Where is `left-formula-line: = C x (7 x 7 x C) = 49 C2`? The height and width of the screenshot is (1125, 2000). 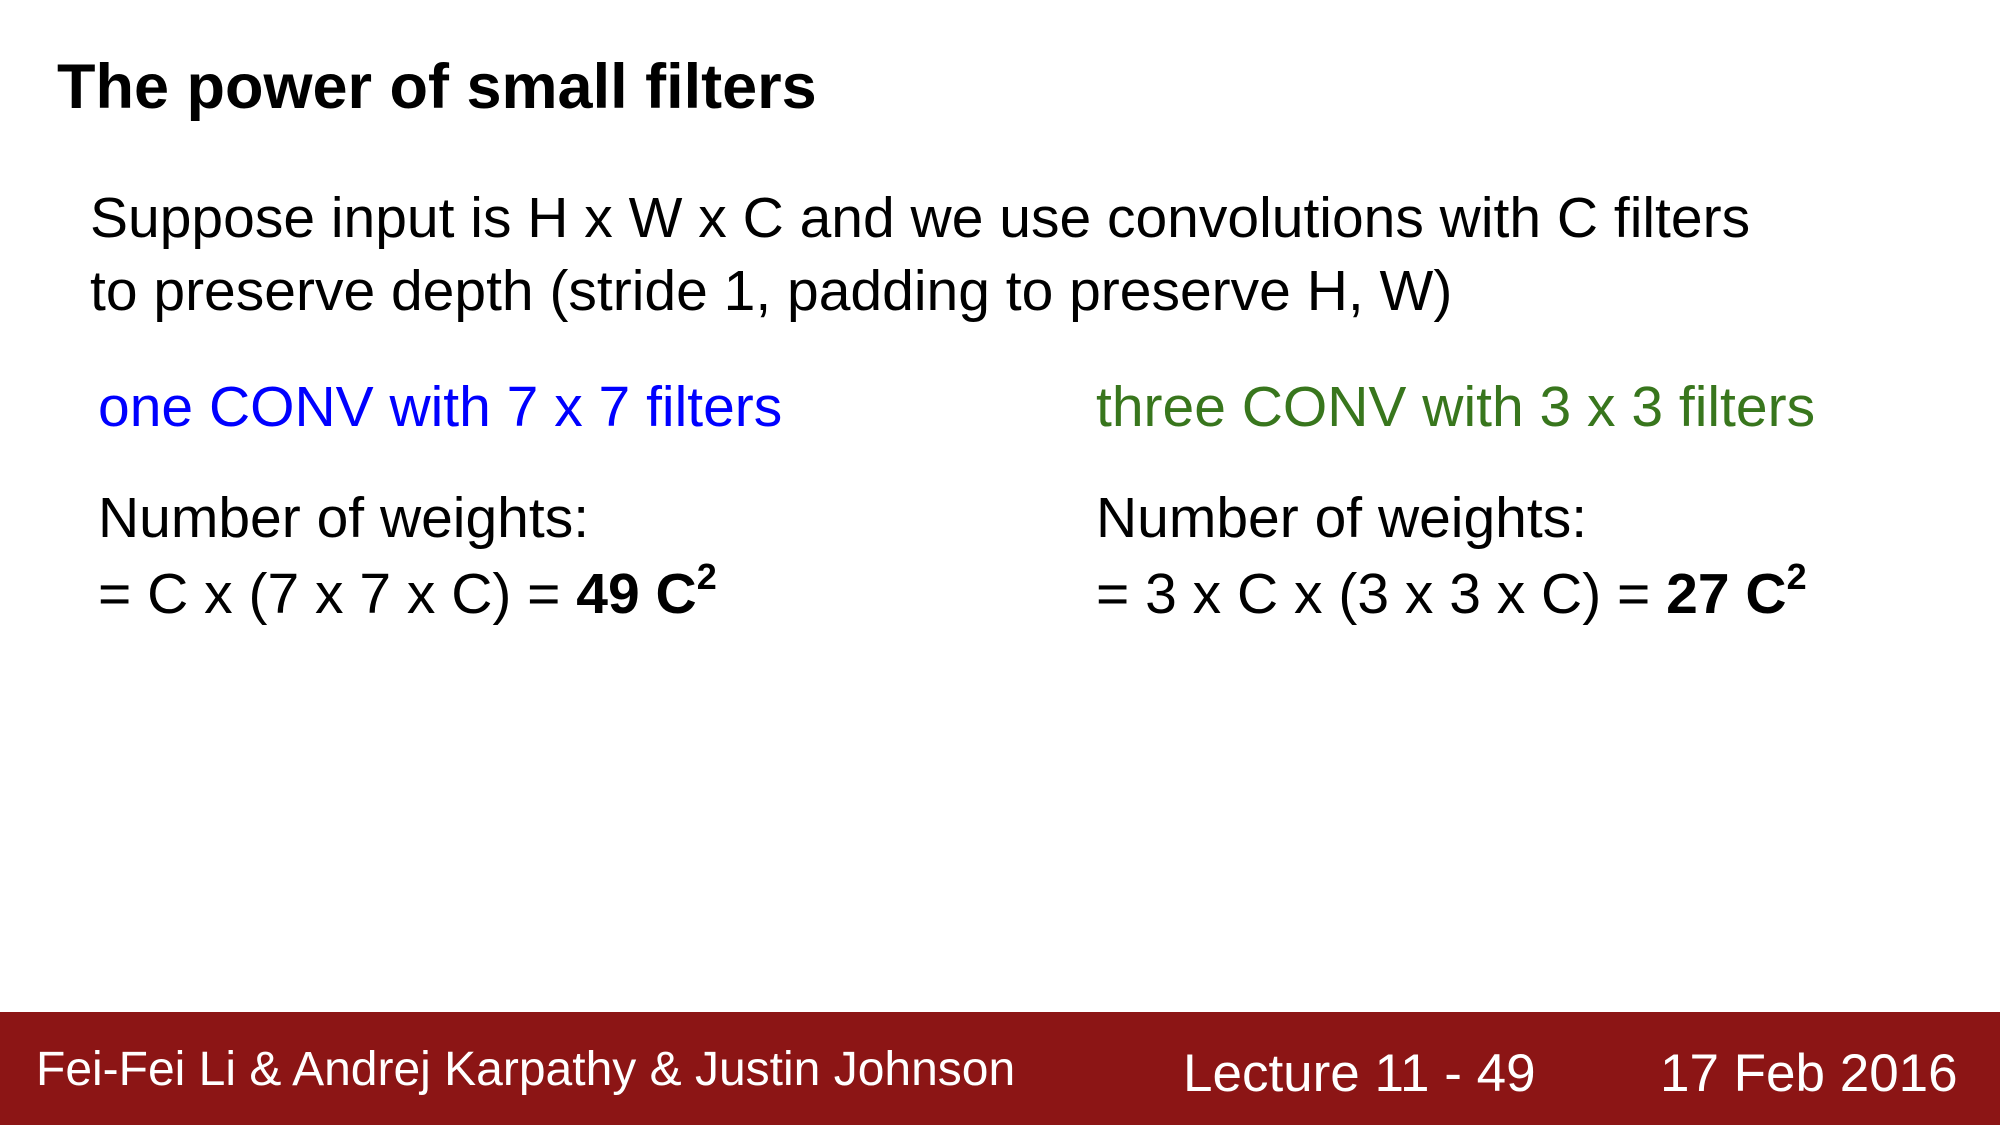
left-formula-line: = C x (7 x 7 x C) = 49 C2 is located at coordinates (440, 594).